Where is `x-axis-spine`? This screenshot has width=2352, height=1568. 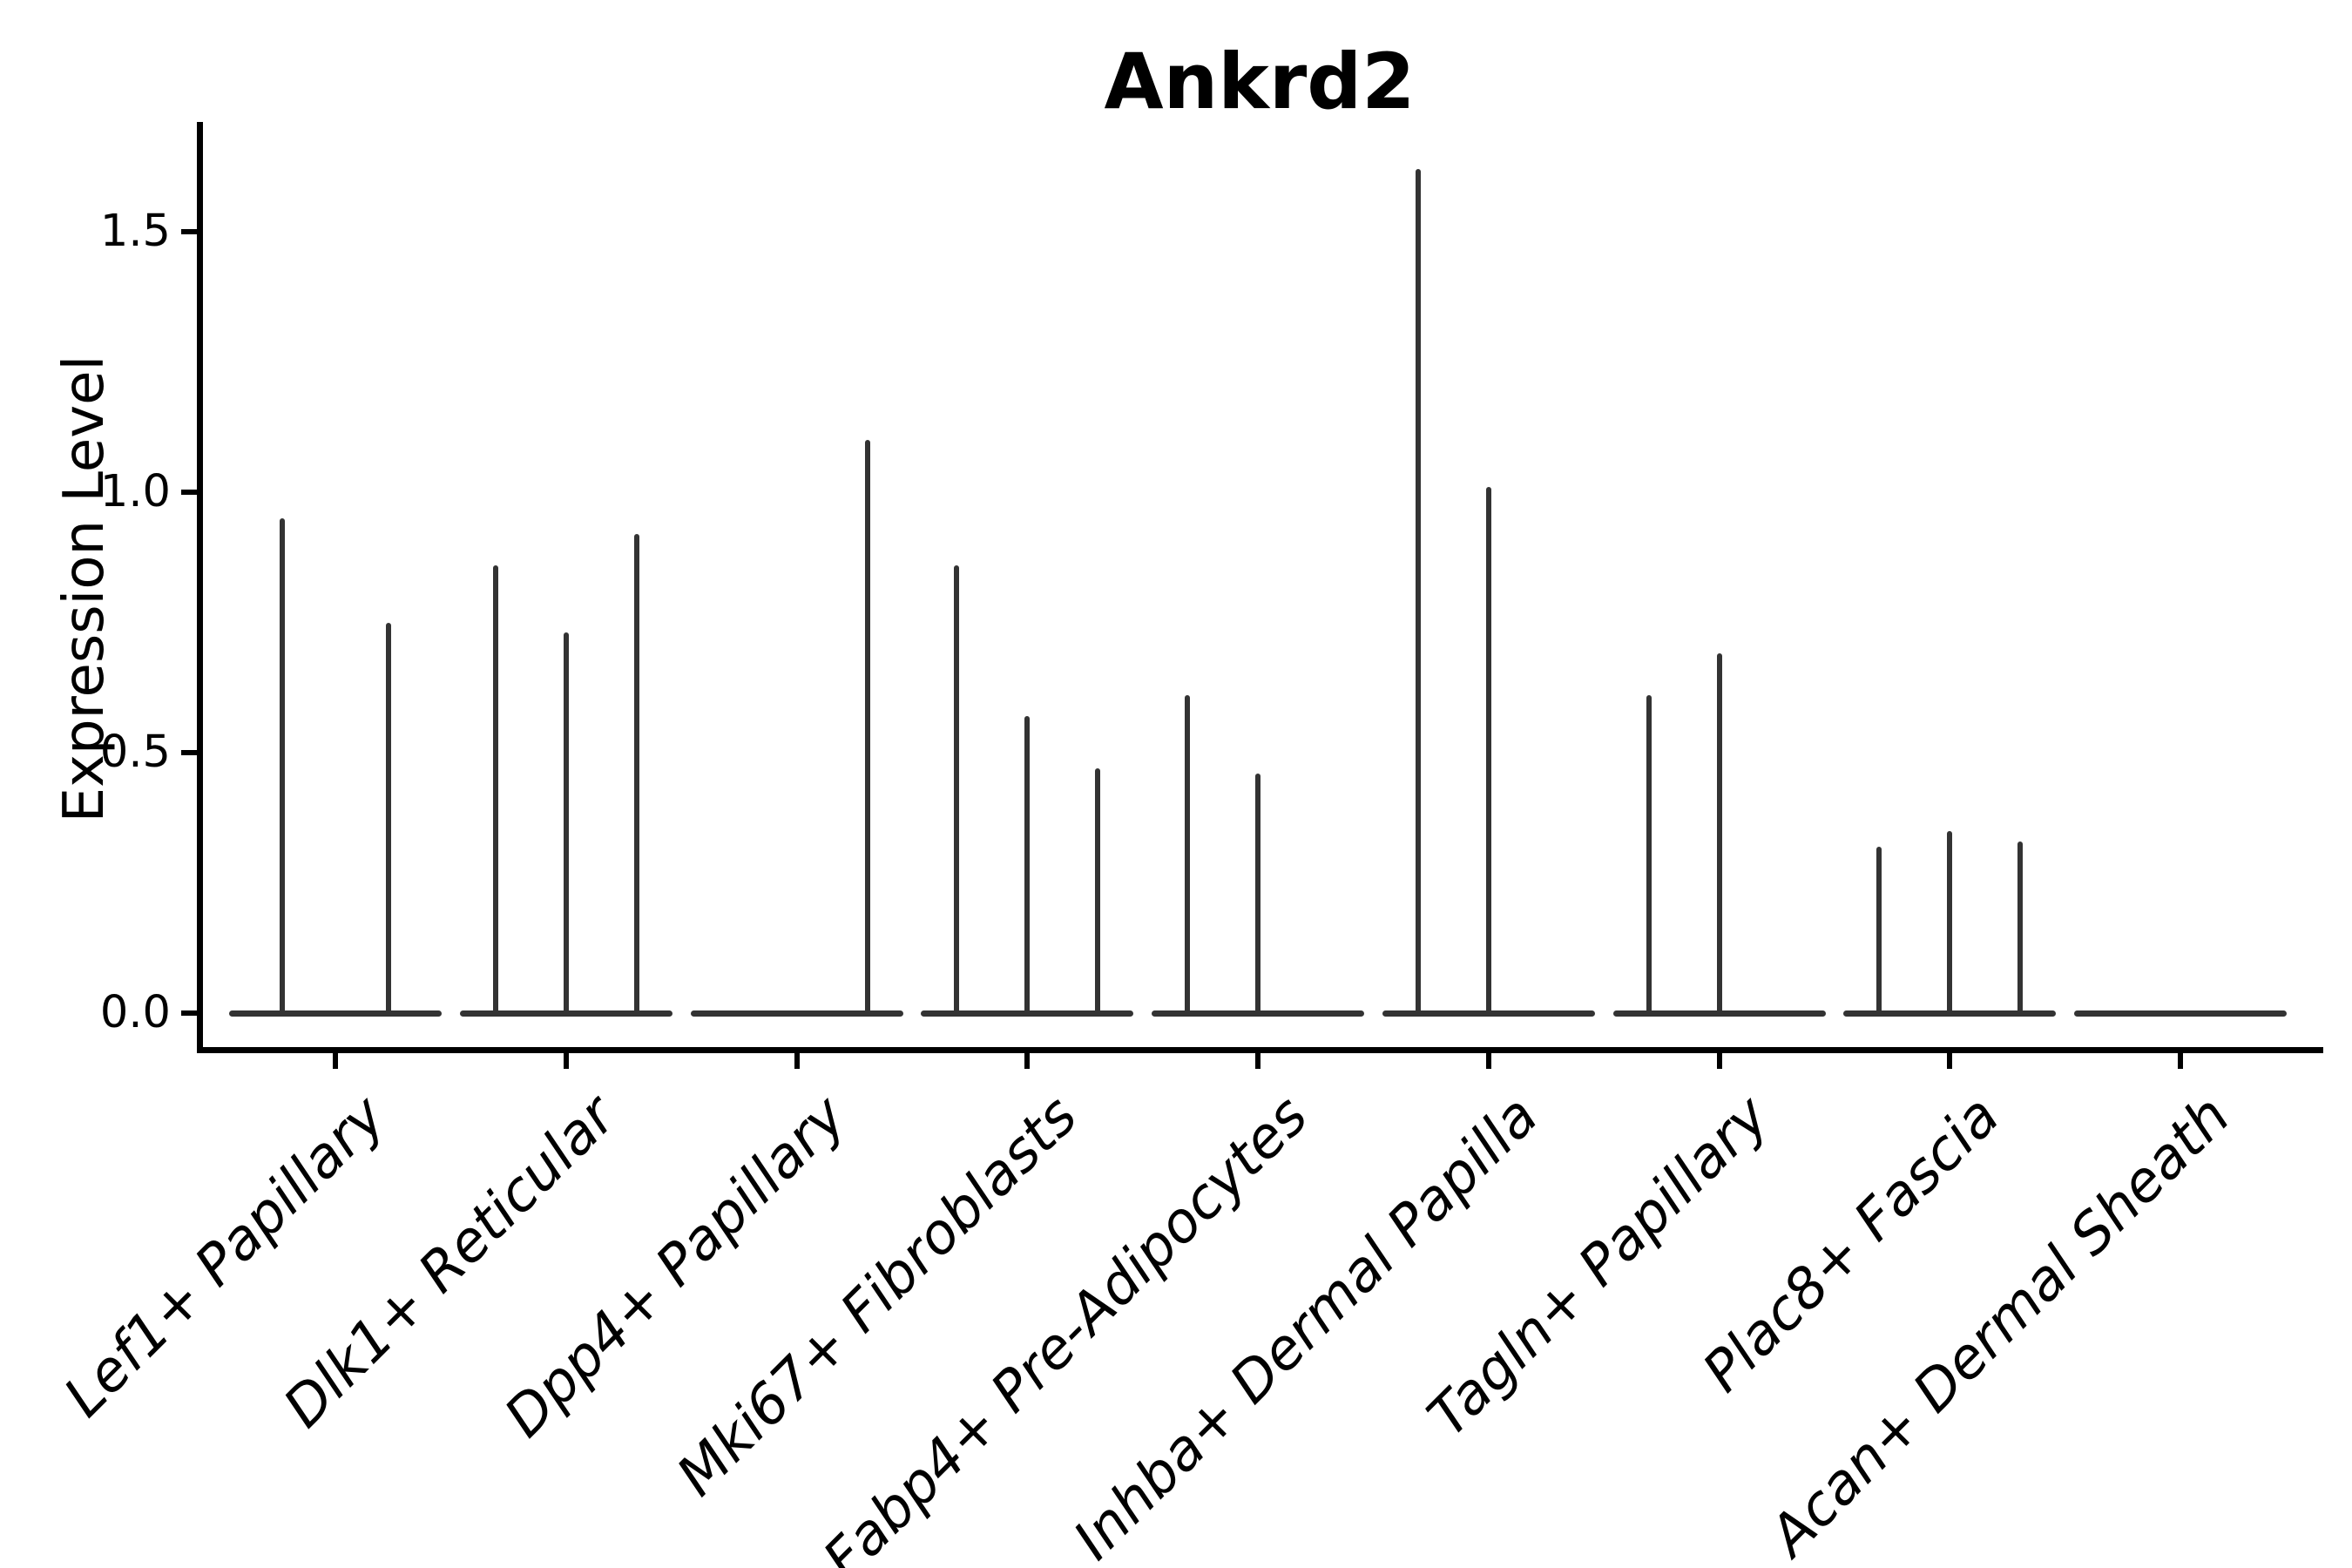
x-axis-spine is located at coordinates (1260, 1050).